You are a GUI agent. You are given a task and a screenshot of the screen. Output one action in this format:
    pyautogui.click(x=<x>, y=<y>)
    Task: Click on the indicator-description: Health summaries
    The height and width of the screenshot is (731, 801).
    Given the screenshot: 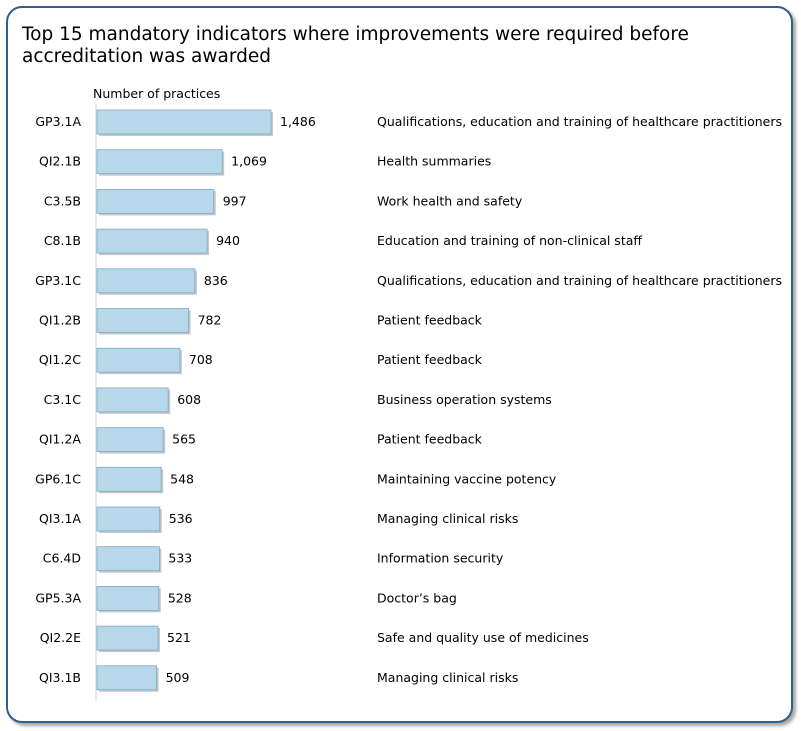 What is the action you would take?
    pyautogui.click(x=434, y=161)
    